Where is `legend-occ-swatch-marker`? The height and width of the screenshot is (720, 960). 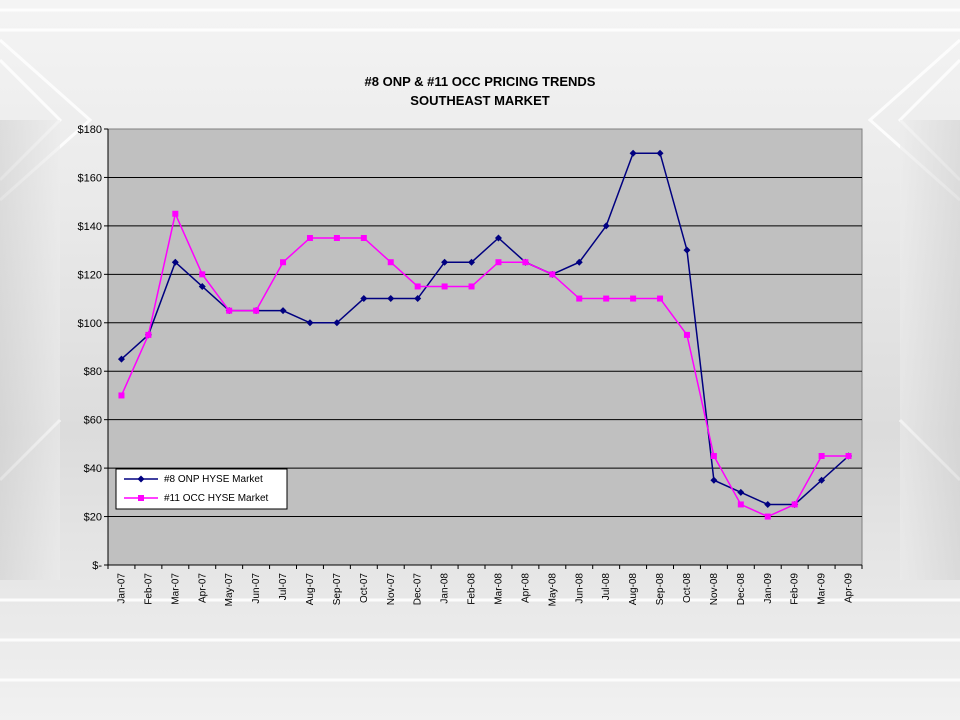 legend-occ-swatch-marker is located at coordinates (141, 498).